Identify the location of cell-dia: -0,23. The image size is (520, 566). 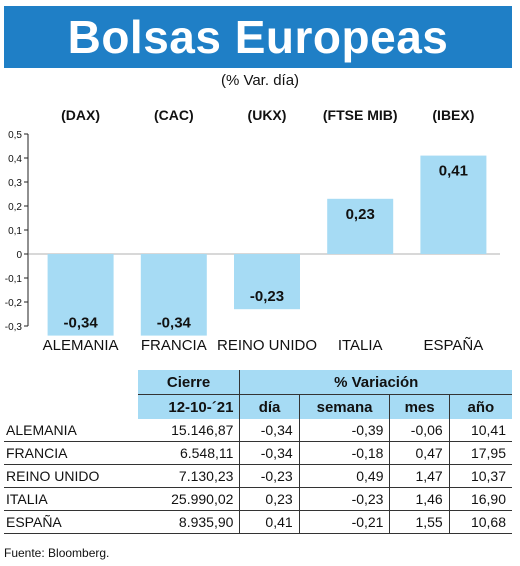
(269, 476).